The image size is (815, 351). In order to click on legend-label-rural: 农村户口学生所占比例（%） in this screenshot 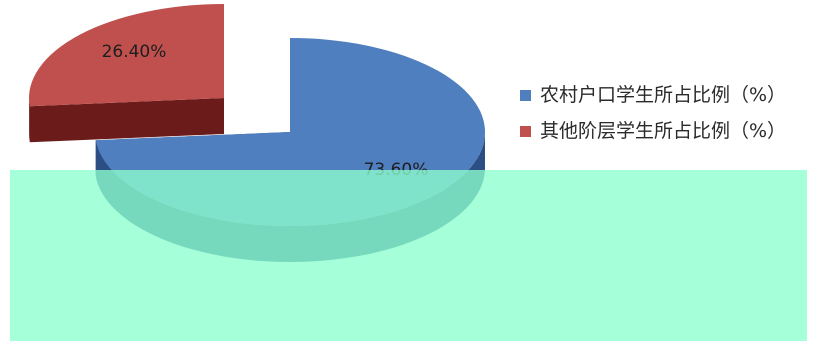, I will do `click(663, 95)`.